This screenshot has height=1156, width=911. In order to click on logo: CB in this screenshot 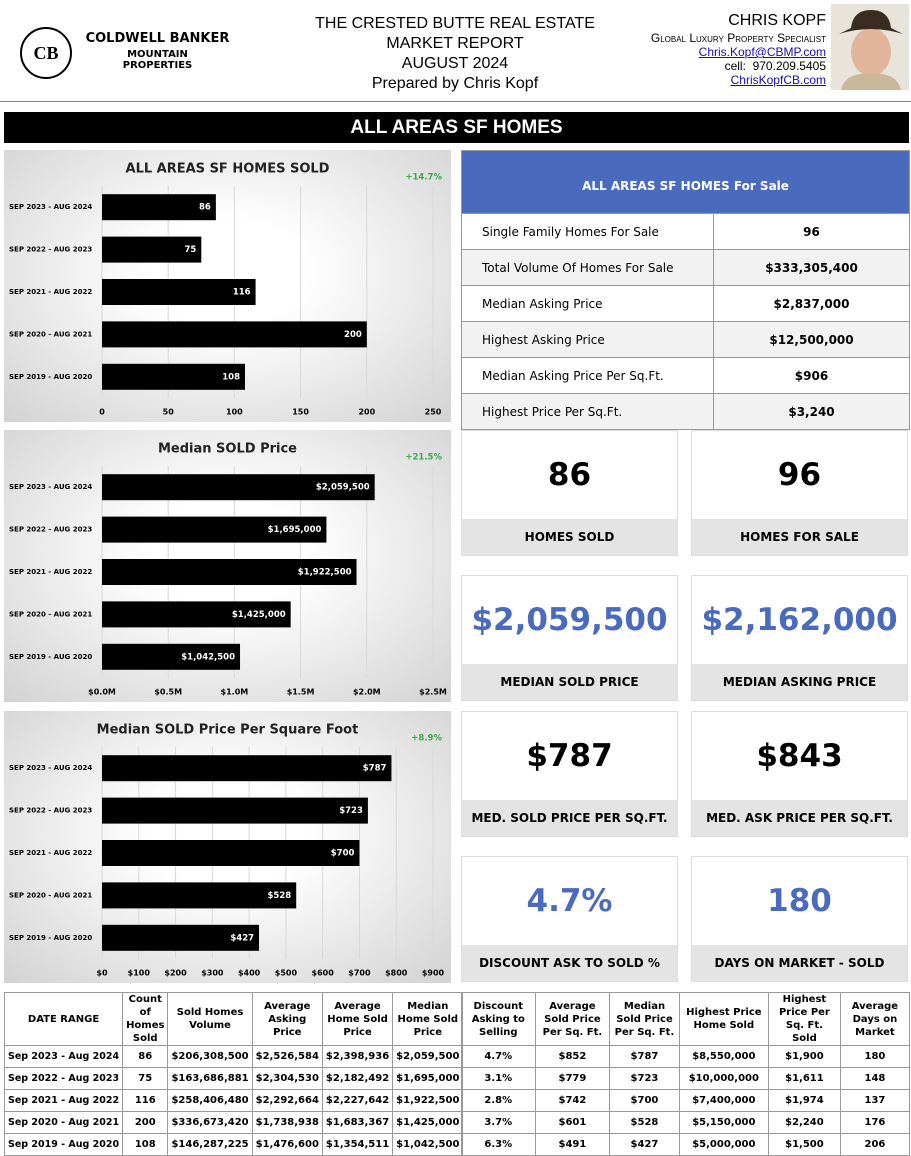, I will do `click(46, 53)`.